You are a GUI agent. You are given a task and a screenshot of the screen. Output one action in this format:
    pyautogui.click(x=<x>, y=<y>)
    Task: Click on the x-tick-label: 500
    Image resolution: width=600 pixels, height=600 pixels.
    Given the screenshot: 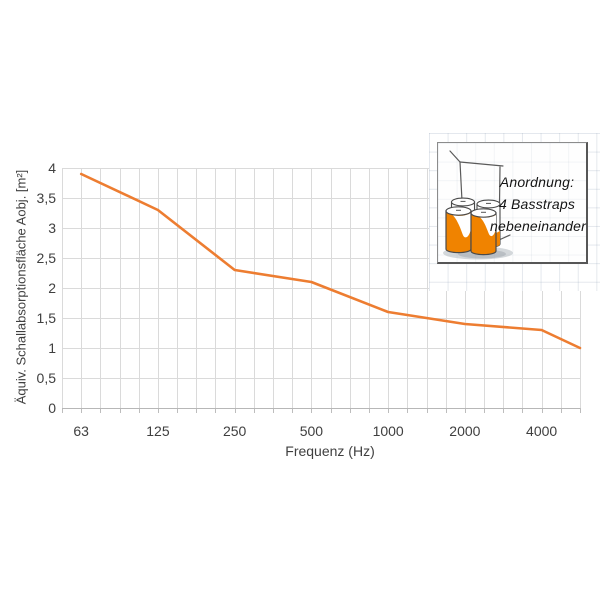 What is the action you would take?
    pyautogui.click(x=311, y=431)
    